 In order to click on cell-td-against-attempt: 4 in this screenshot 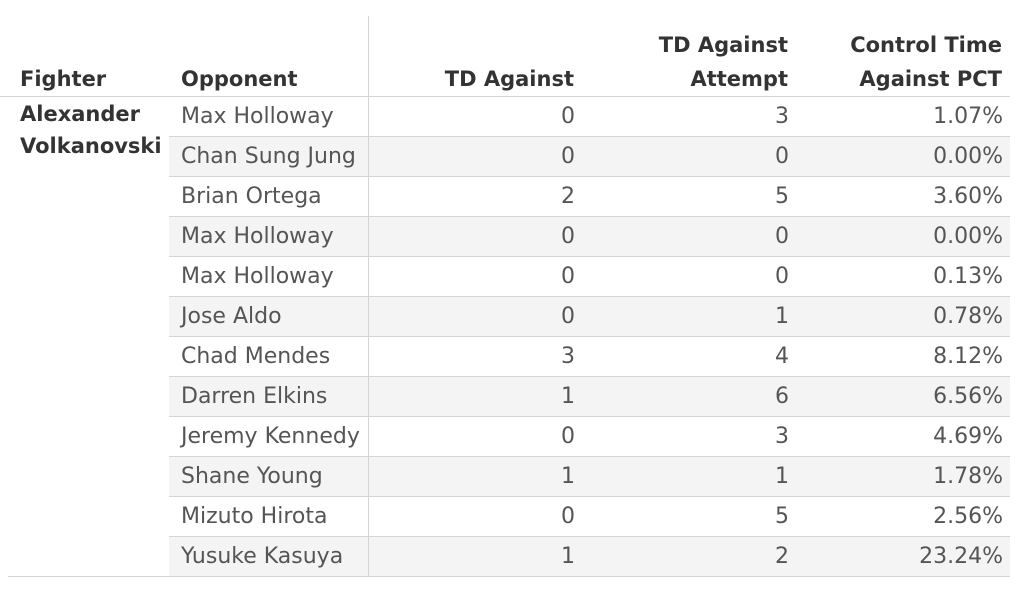, I will do `click(782, 356)`.